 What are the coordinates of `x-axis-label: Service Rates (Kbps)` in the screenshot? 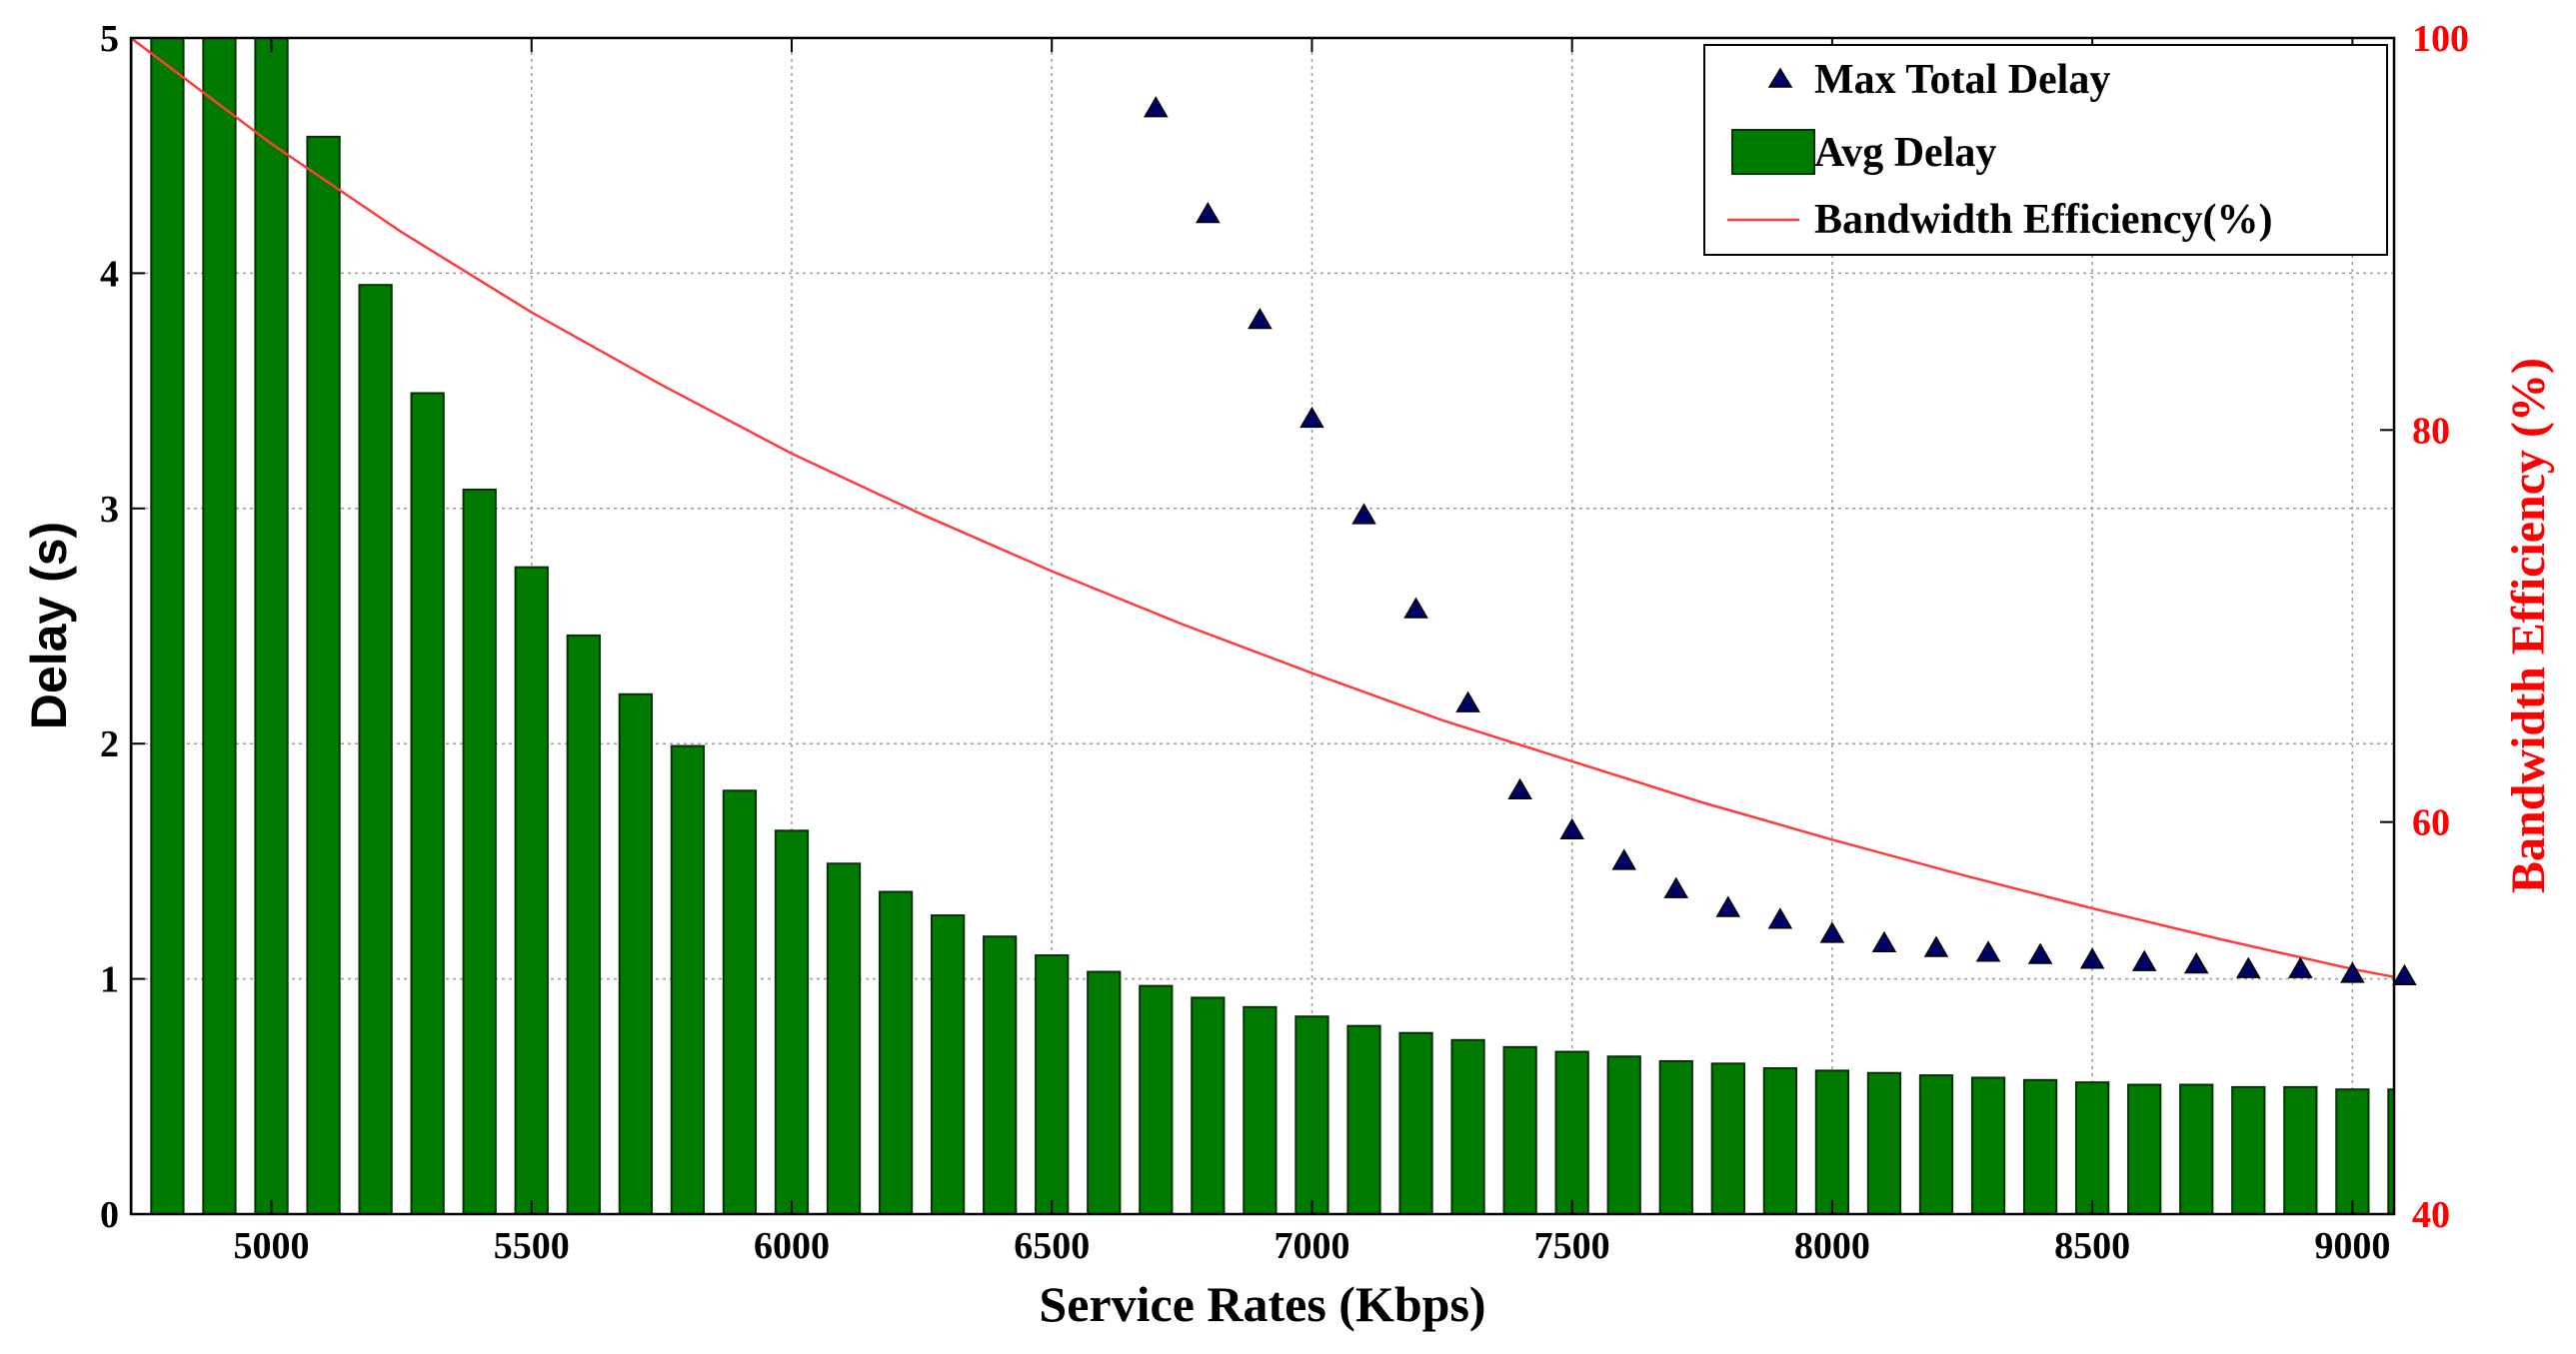 It's located at (1262, 1304).